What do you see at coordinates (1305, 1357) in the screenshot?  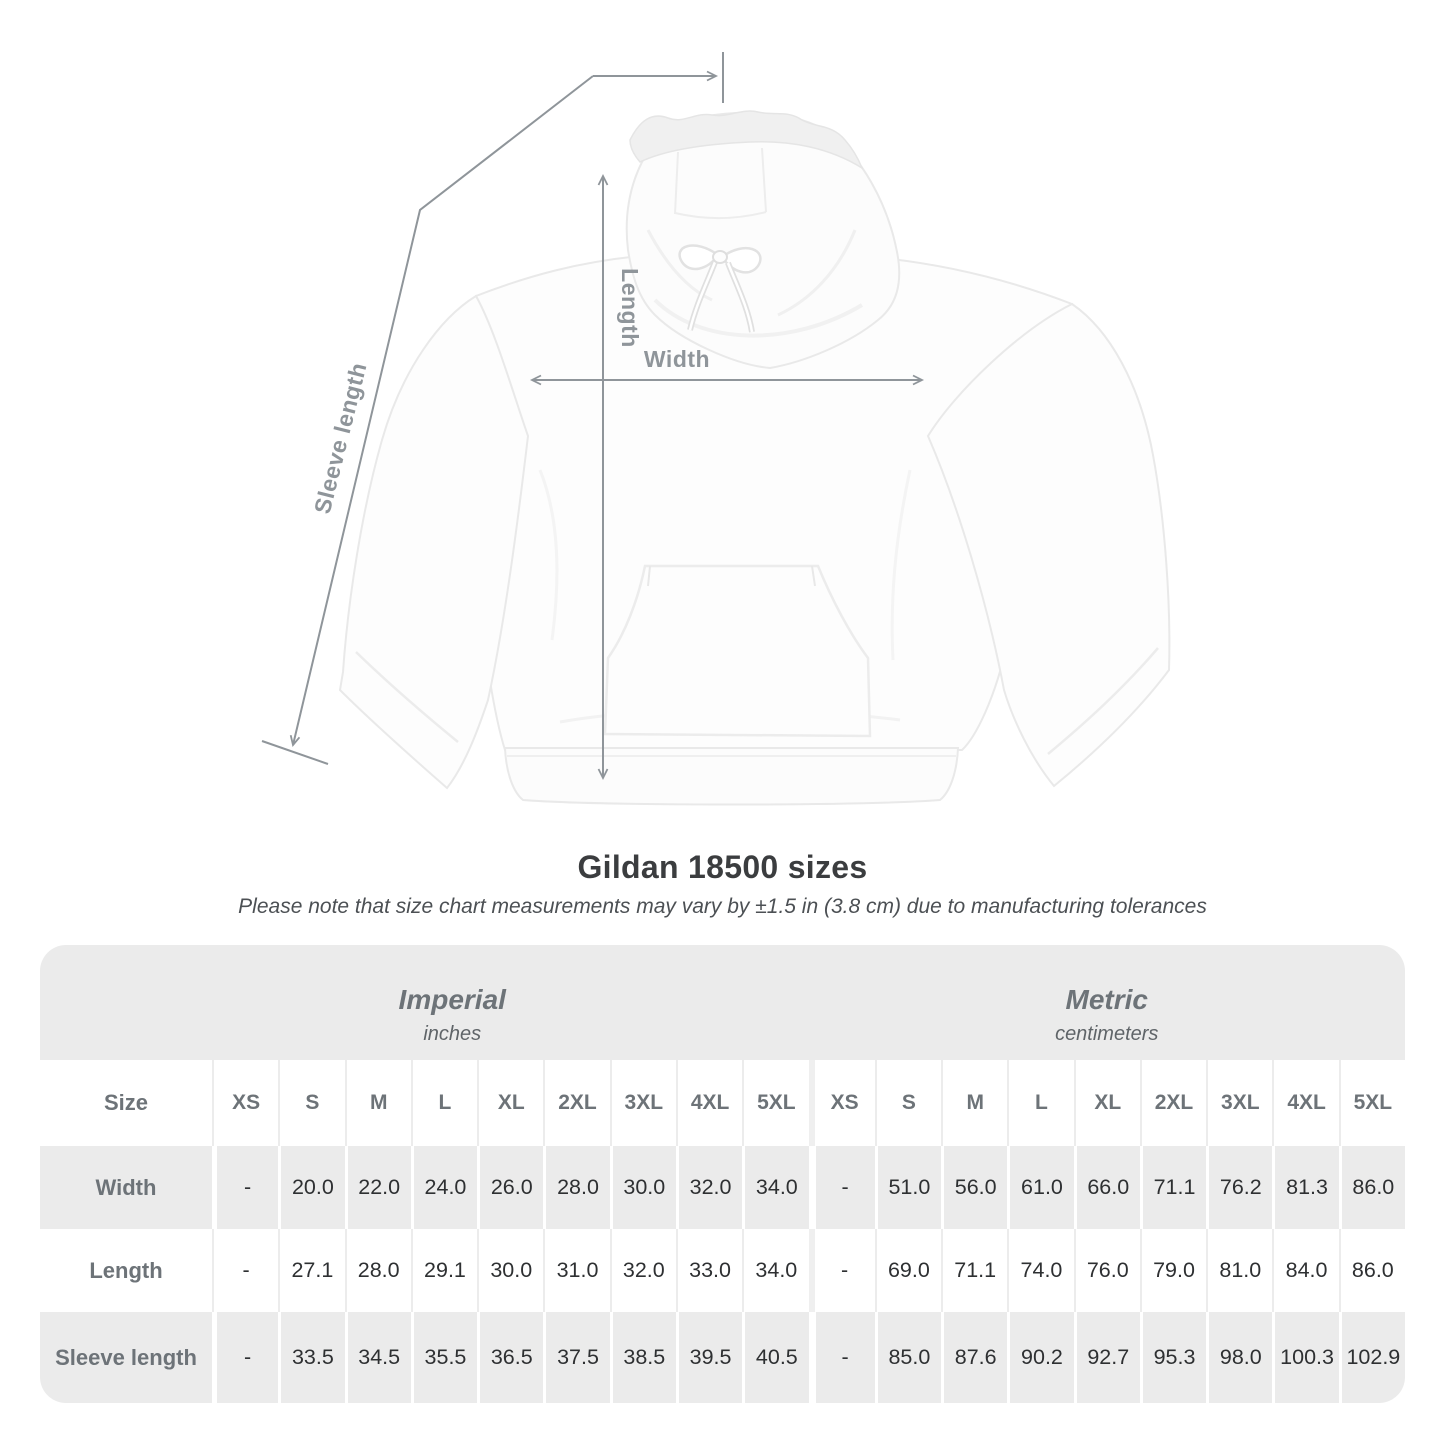 I see `value-cell: 100.3` at bounding box center [1305, 1357].